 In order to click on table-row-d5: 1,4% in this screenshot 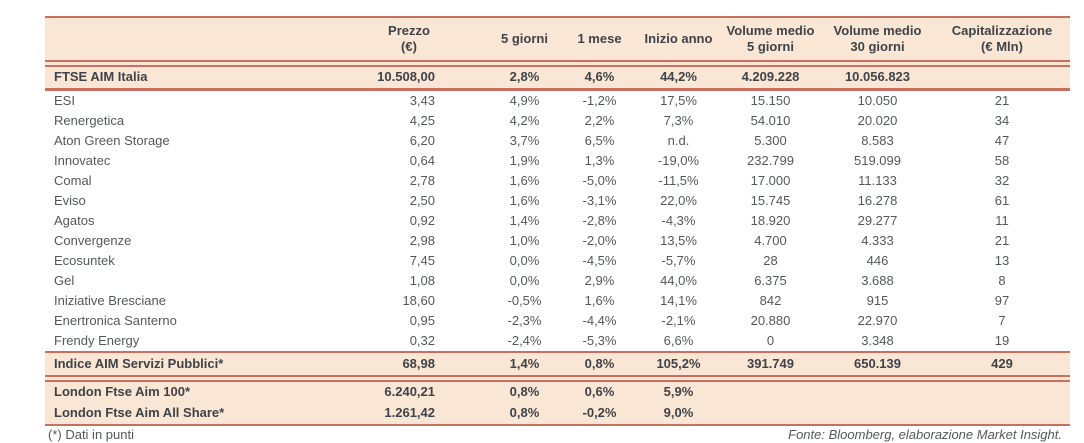, I will do `click(524, 221)`.